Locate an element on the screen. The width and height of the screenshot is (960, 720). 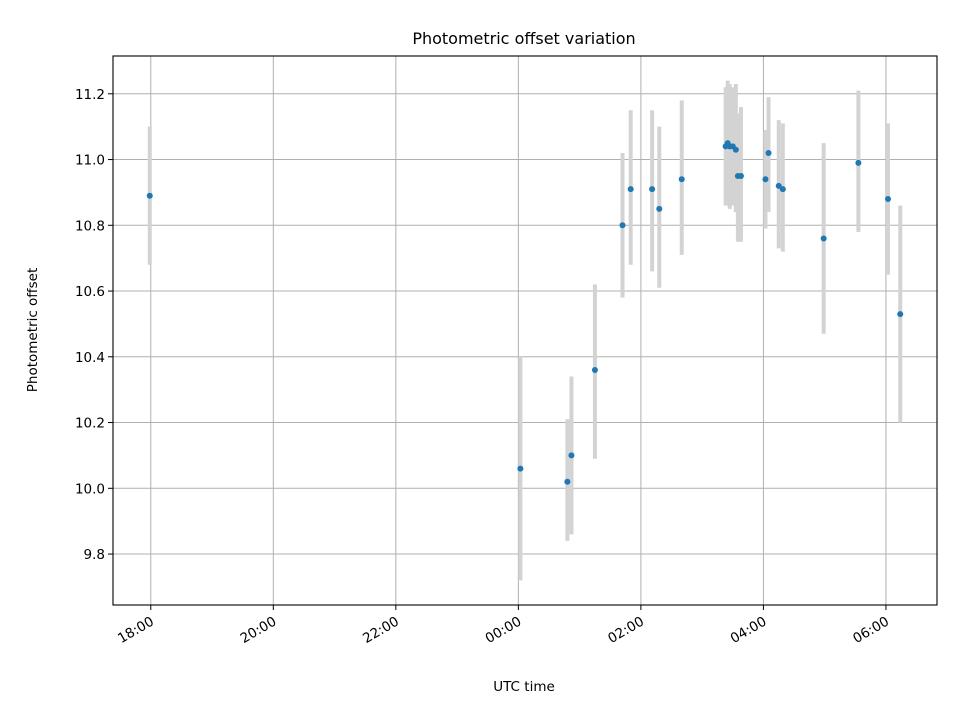
x-tick-label: 06:00 is located at coordinates (871, 630).